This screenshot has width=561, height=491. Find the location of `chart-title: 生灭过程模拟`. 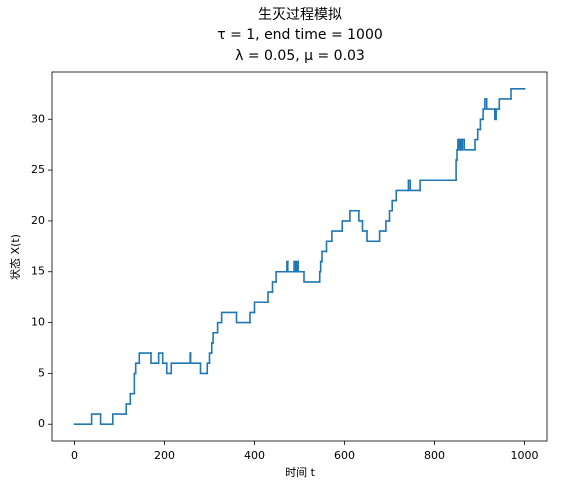

chart-title: 生灭过程模拟 is located at coordinates (300, 15).